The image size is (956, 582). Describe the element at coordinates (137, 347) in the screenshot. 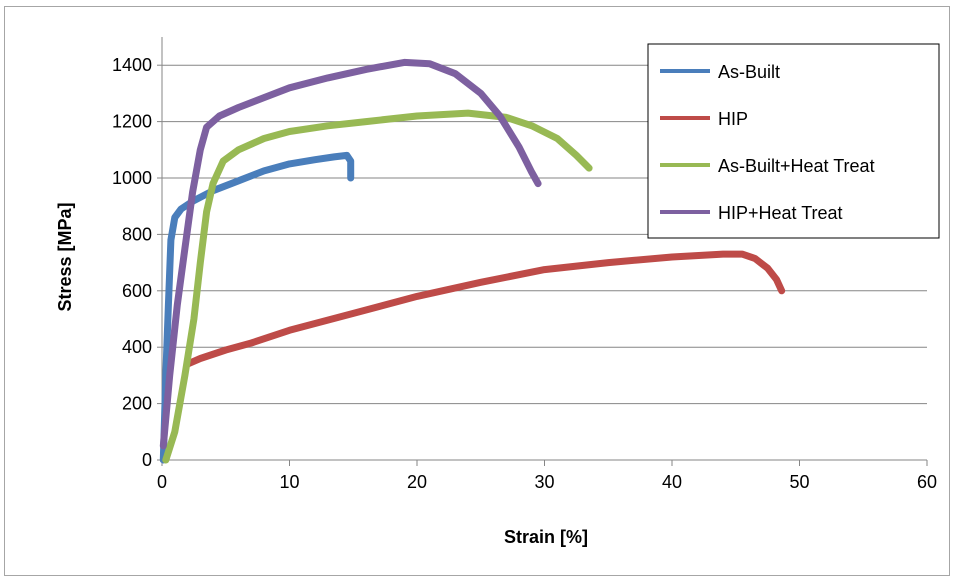

I see `y-tick-label: 400` at that location.